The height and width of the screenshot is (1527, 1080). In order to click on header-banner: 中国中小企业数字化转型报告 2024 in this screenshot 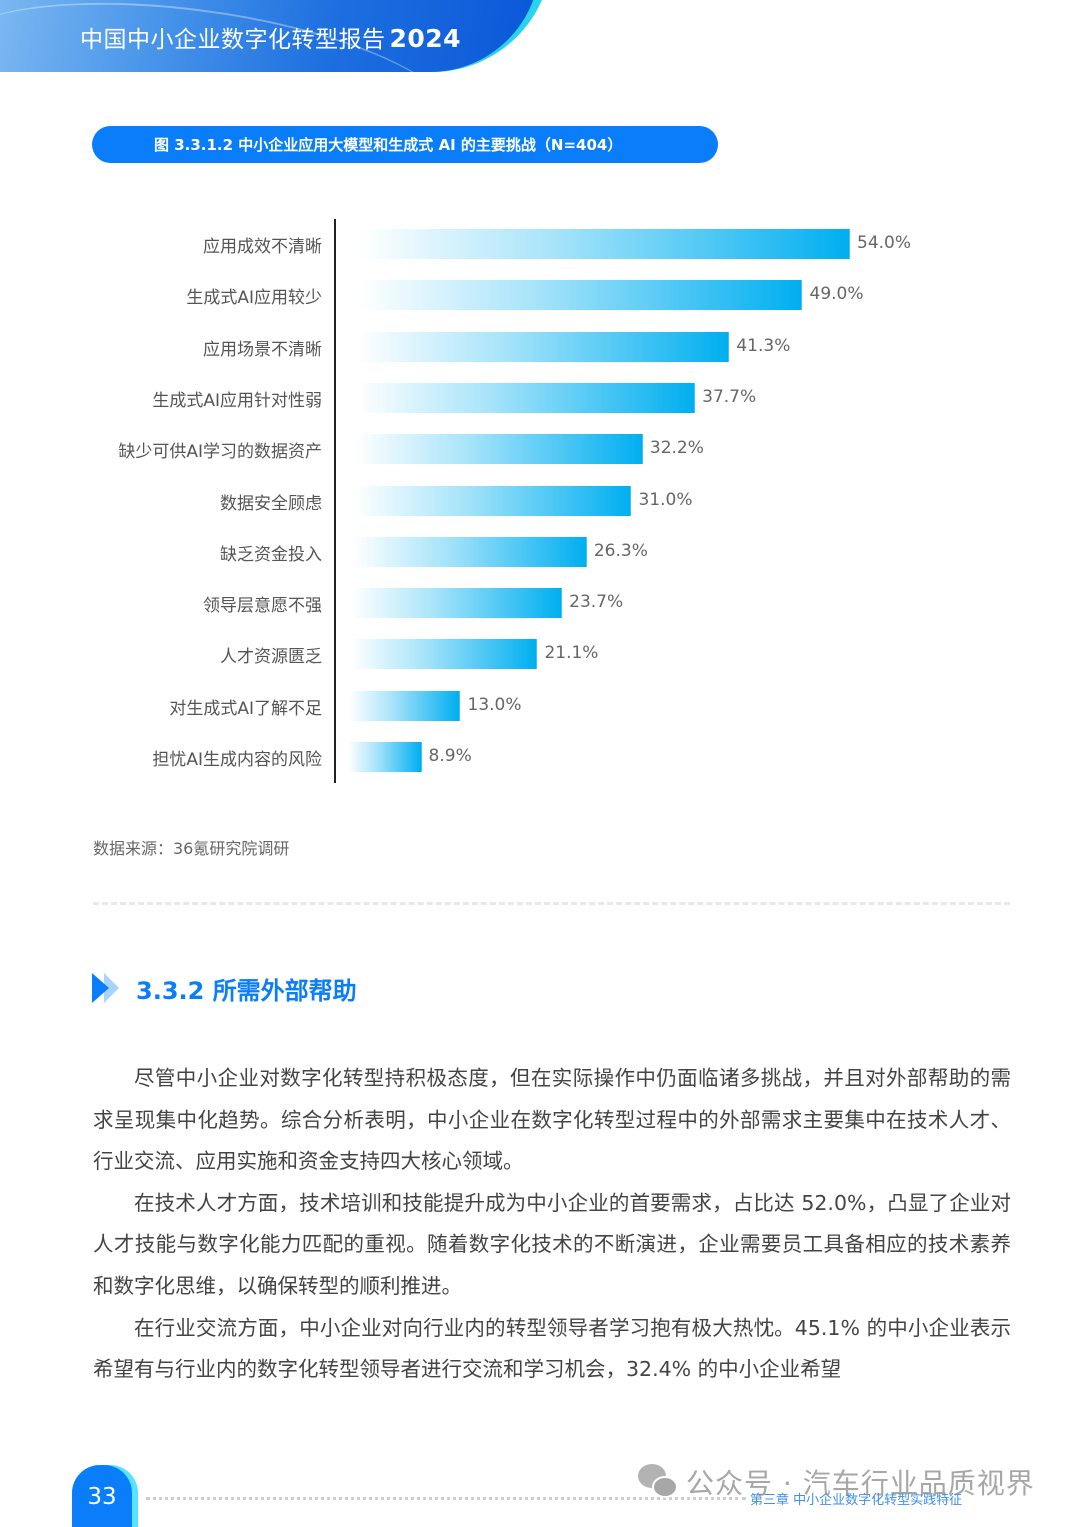, I will do `click(280, 36)`.